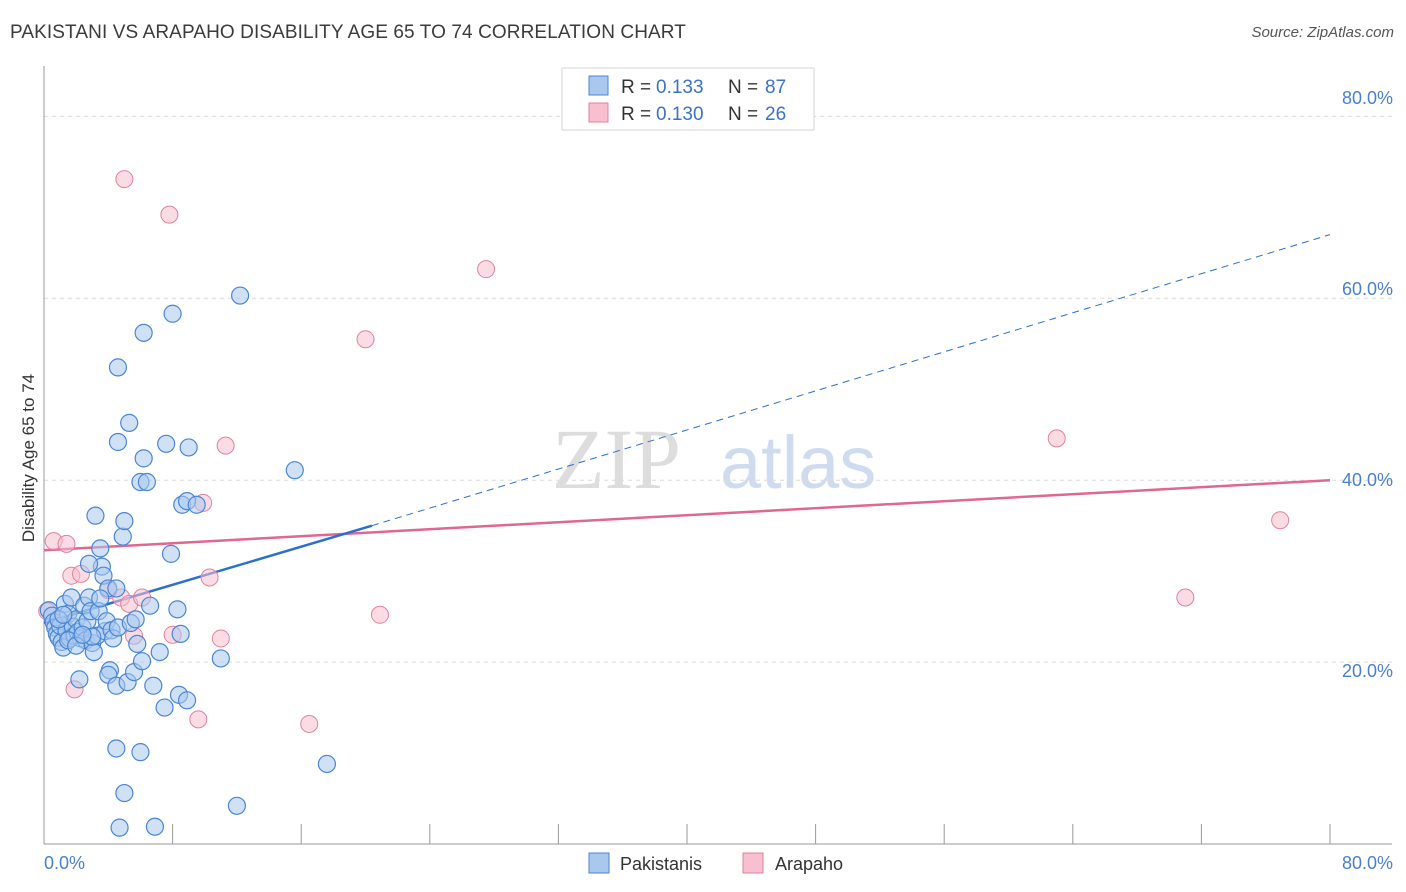 The width and height of the screenshot is (1406, 892). I want to click on y-axis-label: Disability Age 65 to 74, so click(28, 458).